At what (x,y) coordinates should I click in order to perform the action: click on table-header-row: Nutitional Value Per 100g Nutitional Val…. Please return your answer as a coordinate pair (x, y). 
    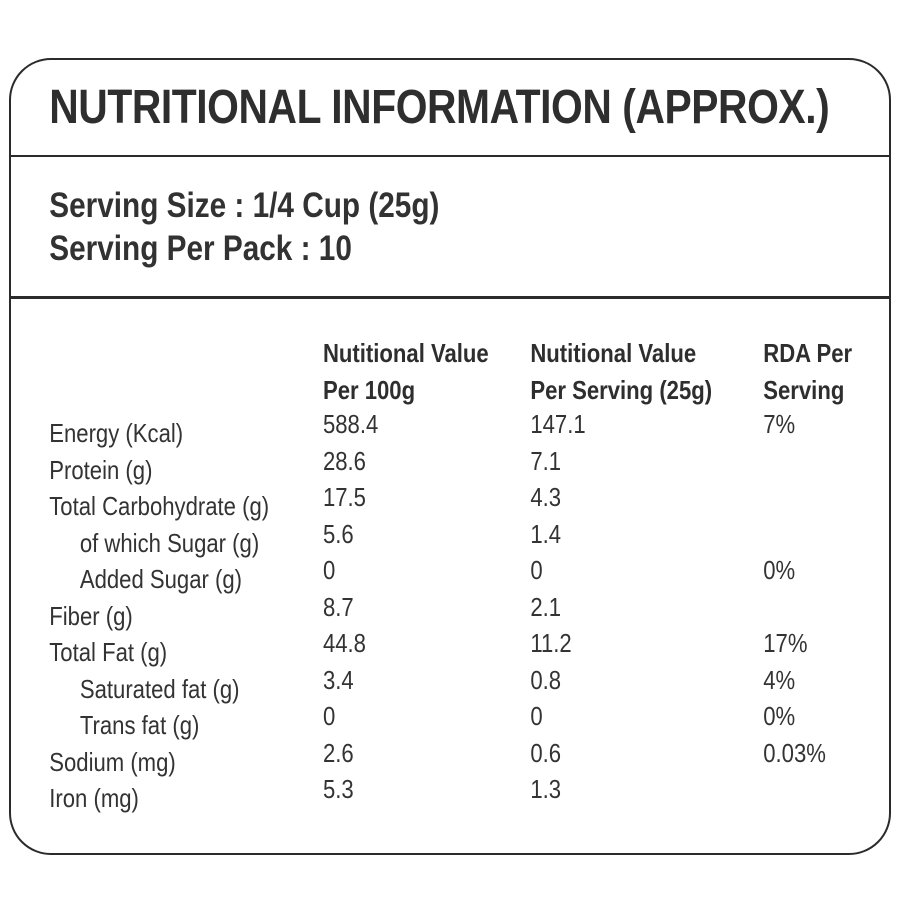
    Looking at the image, I should click on (469, 372).